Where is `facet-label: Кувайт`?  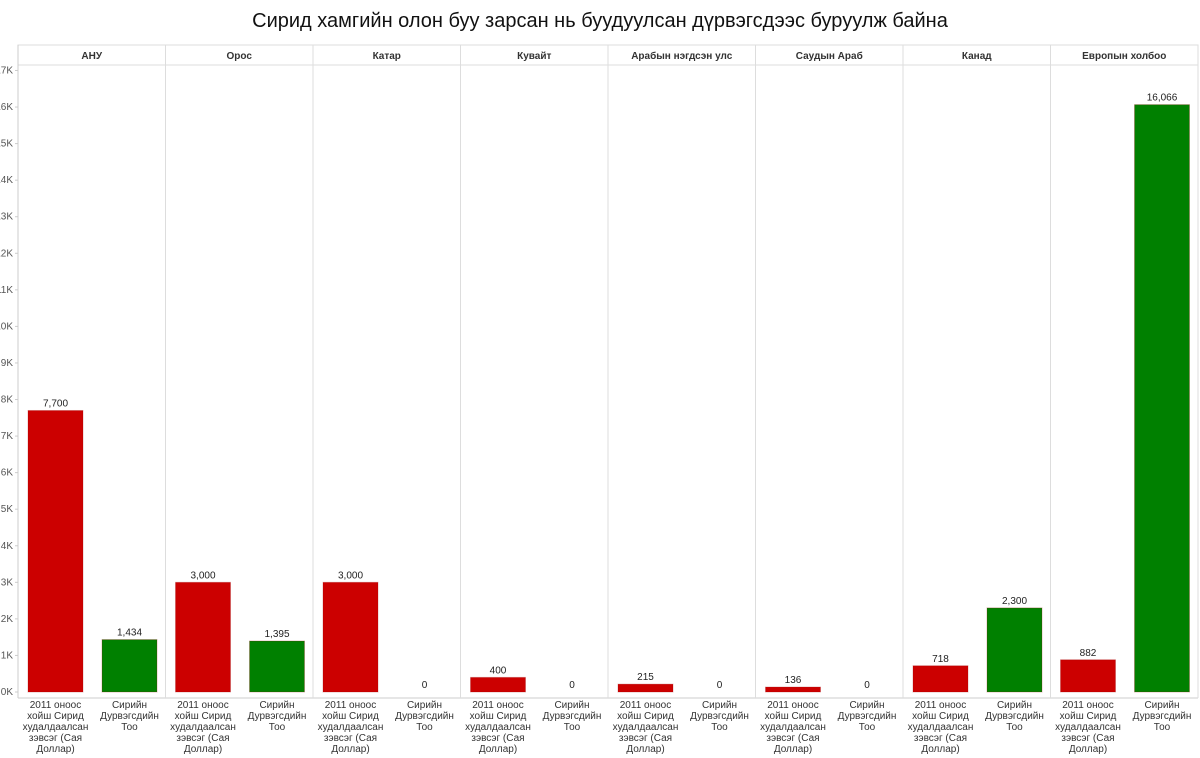
facet-label: Кувайт is located at coordinates (534, 56).